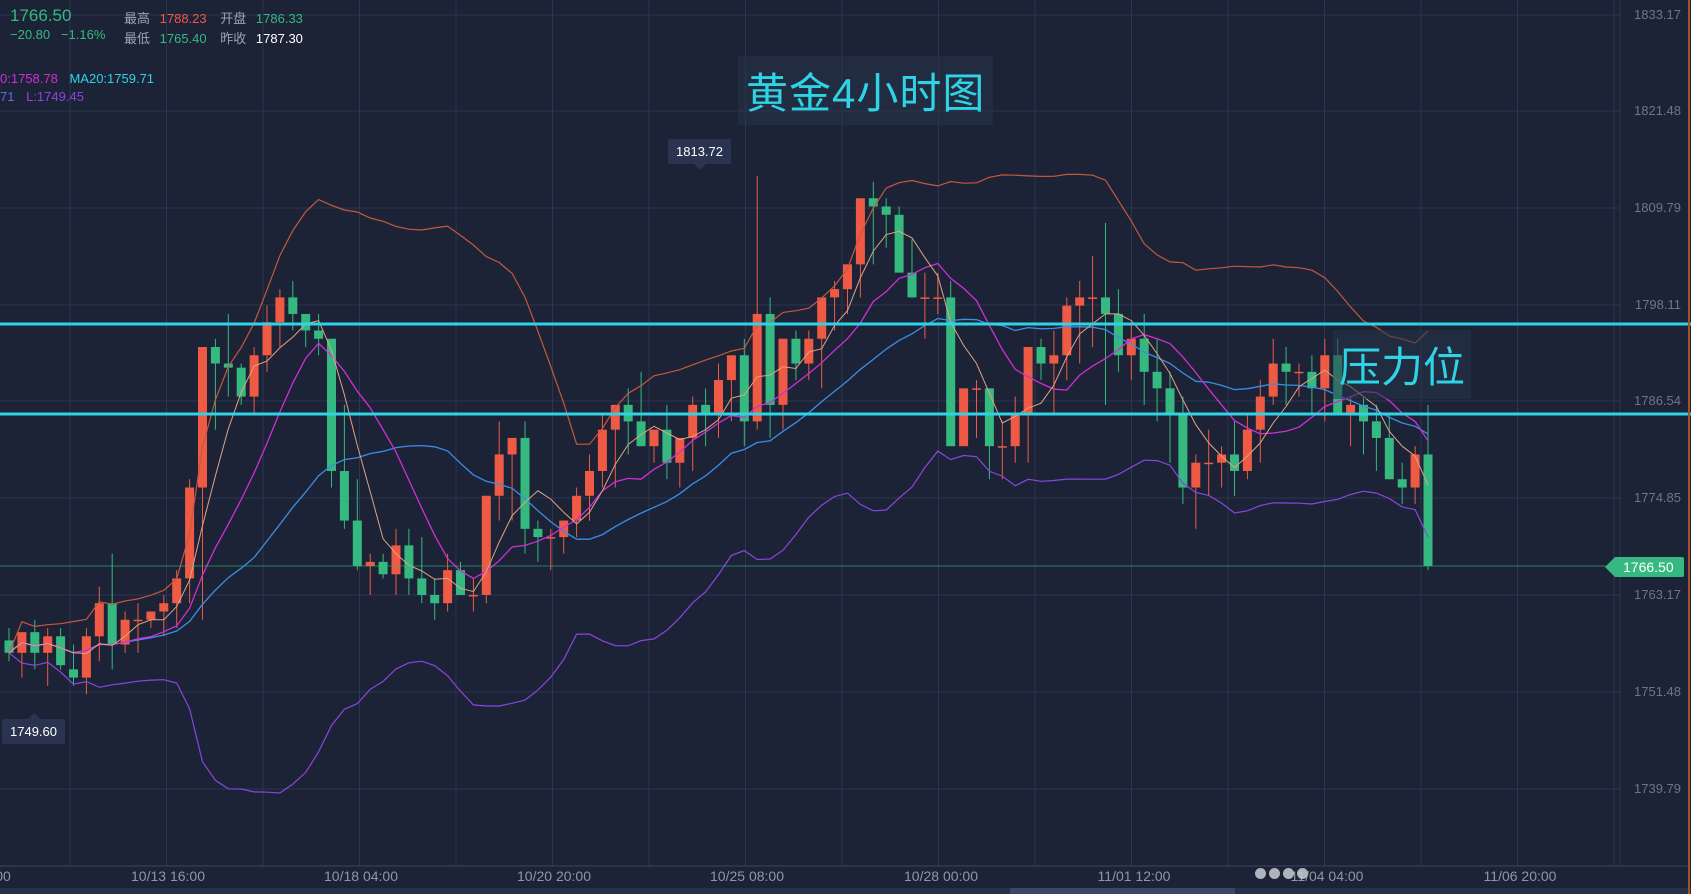 The image size is (1691, 894). I want to click on x-tick: 10/18 04:00, so click(361, 876).